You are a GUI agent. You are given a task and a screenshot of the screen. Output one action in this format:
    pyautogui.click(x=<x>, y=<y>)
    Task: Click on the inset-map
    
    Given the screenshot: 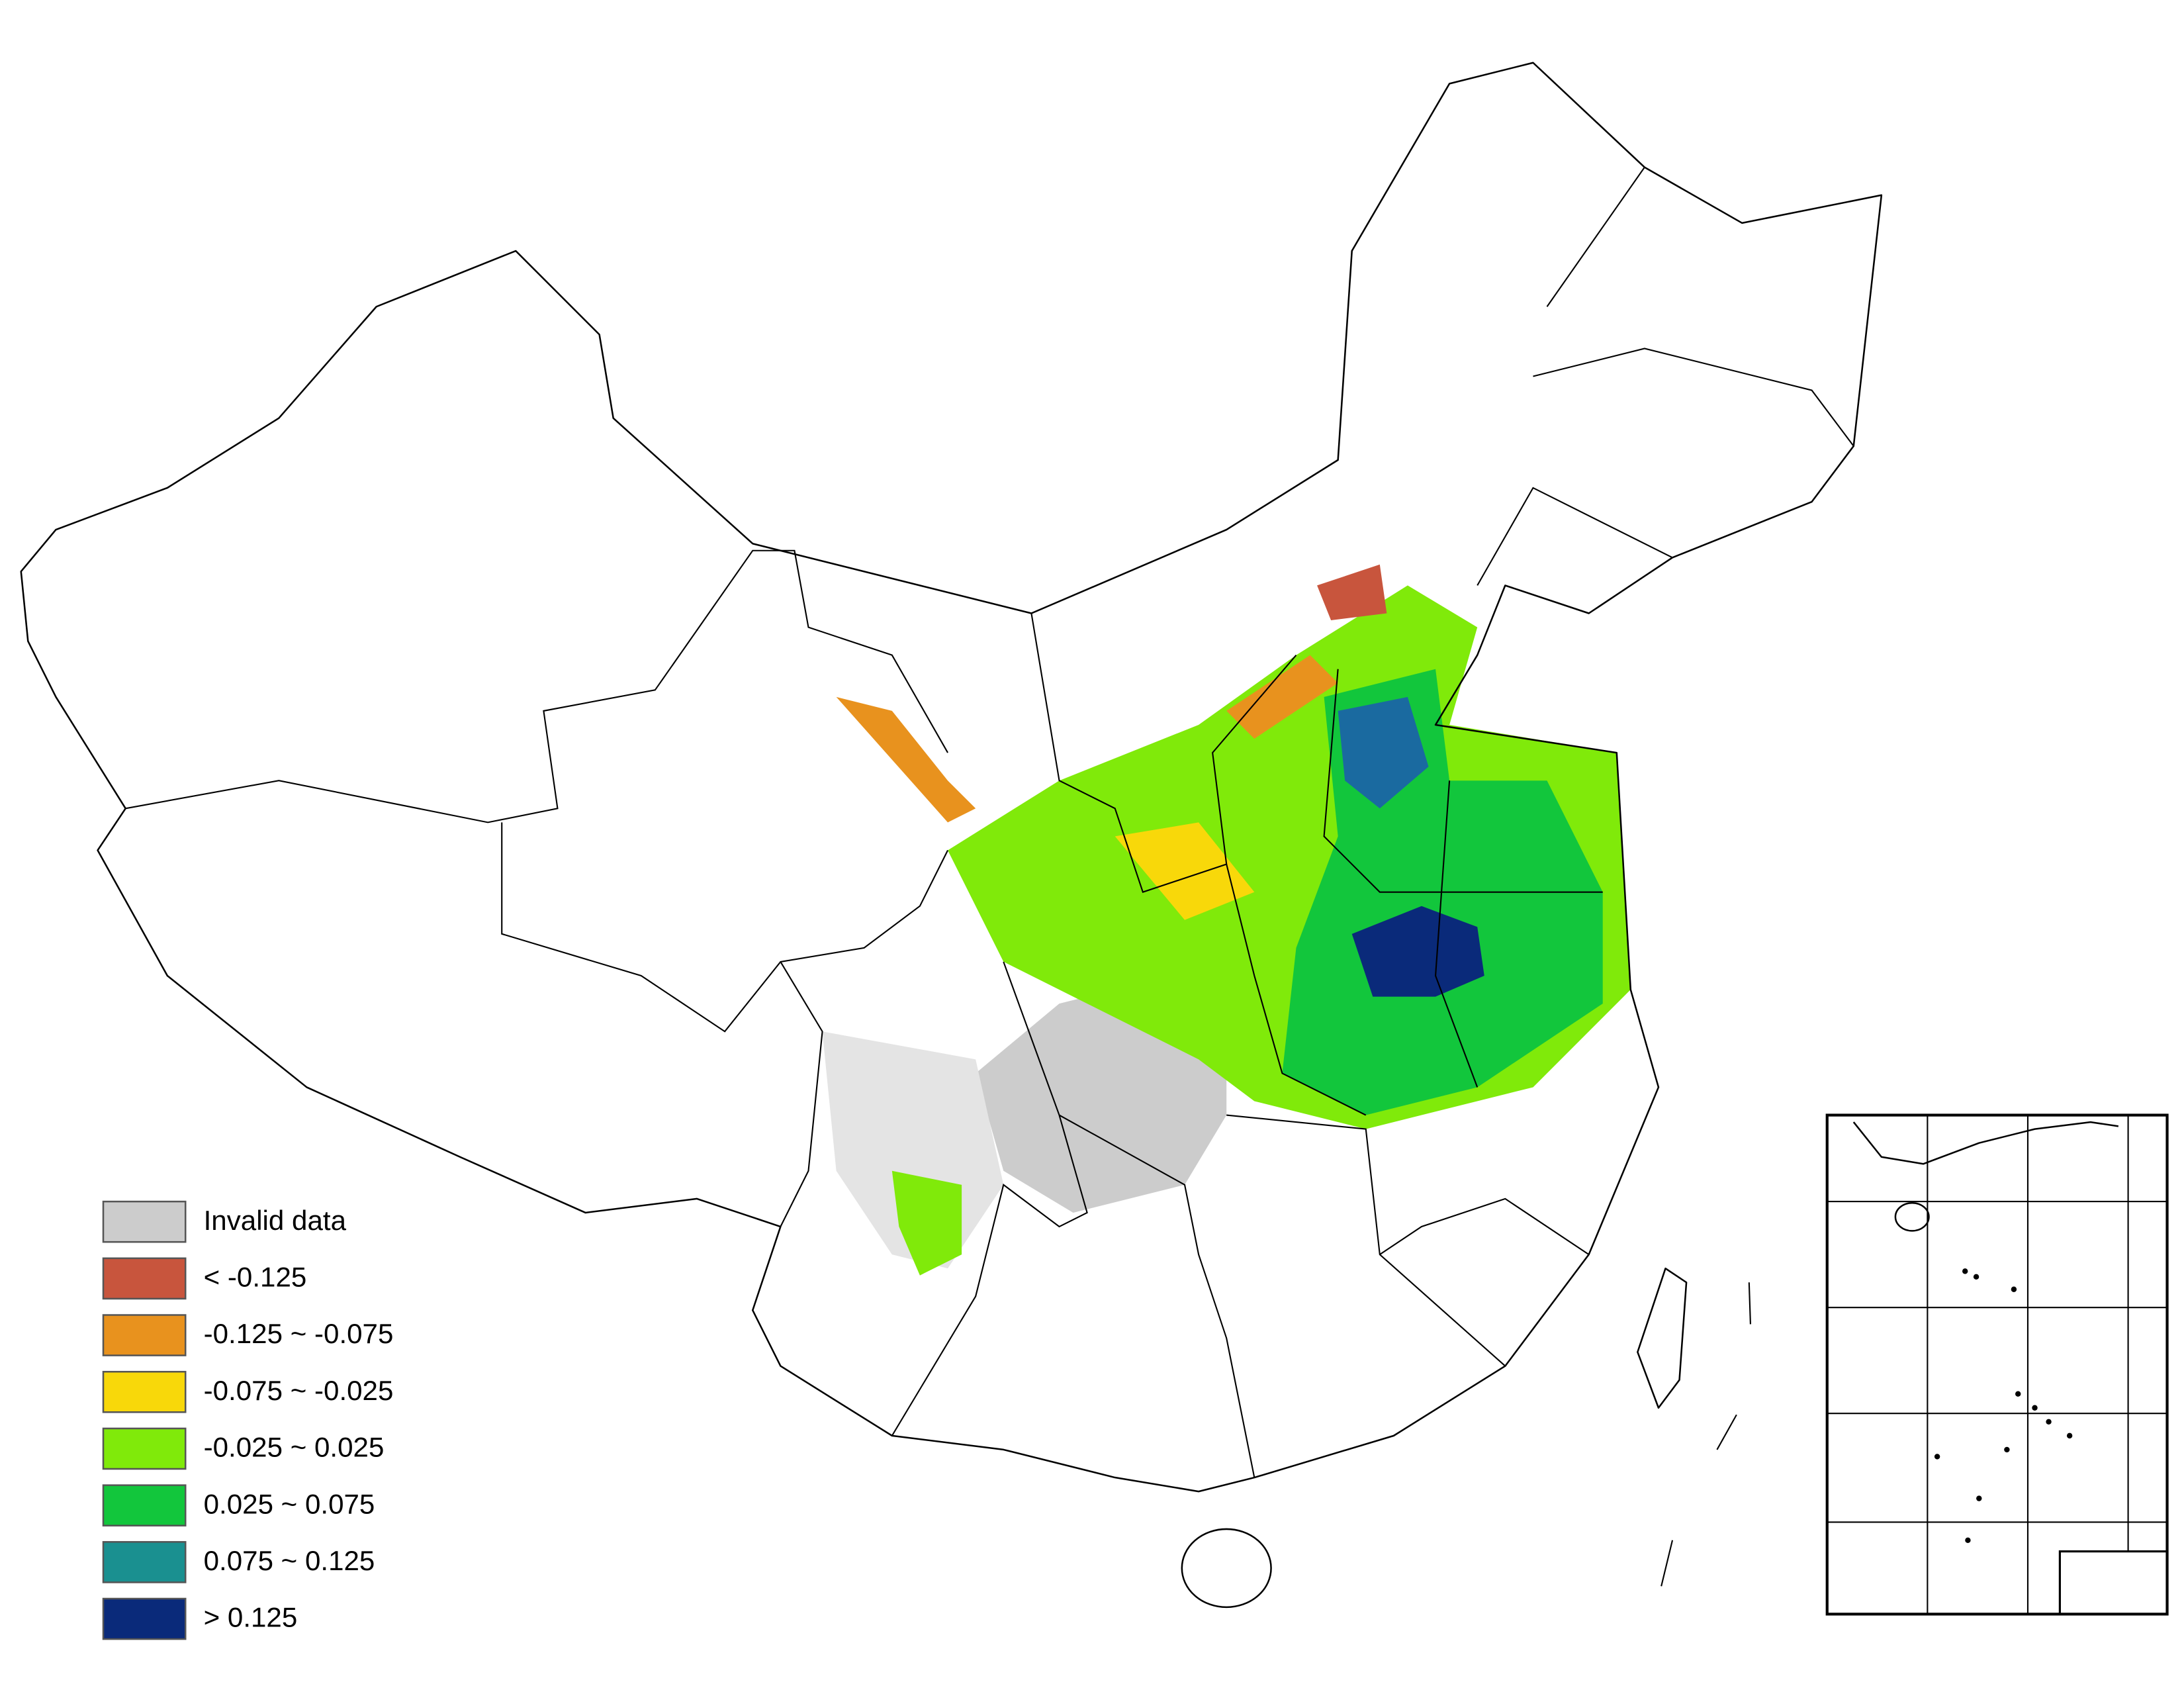 What is the action you would take?
    pyautogui.click(x=1997, y=1364)
    